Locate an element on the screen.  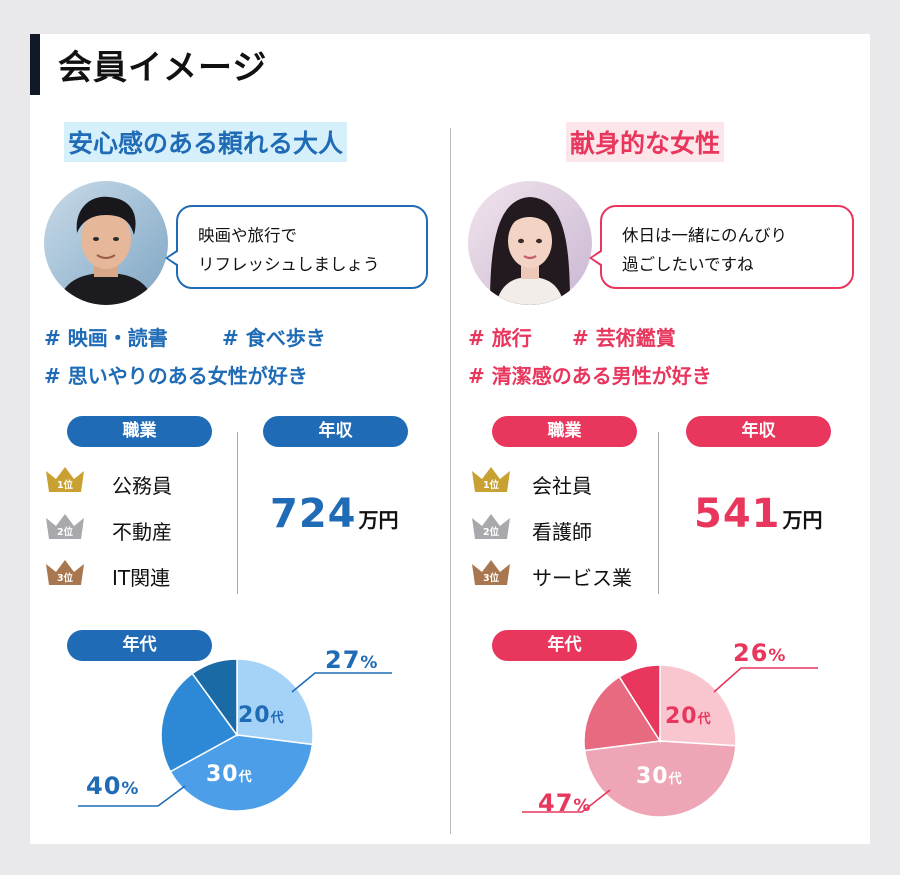
male-rank-1-label: 公務員 is located at coordinates (142, 486).